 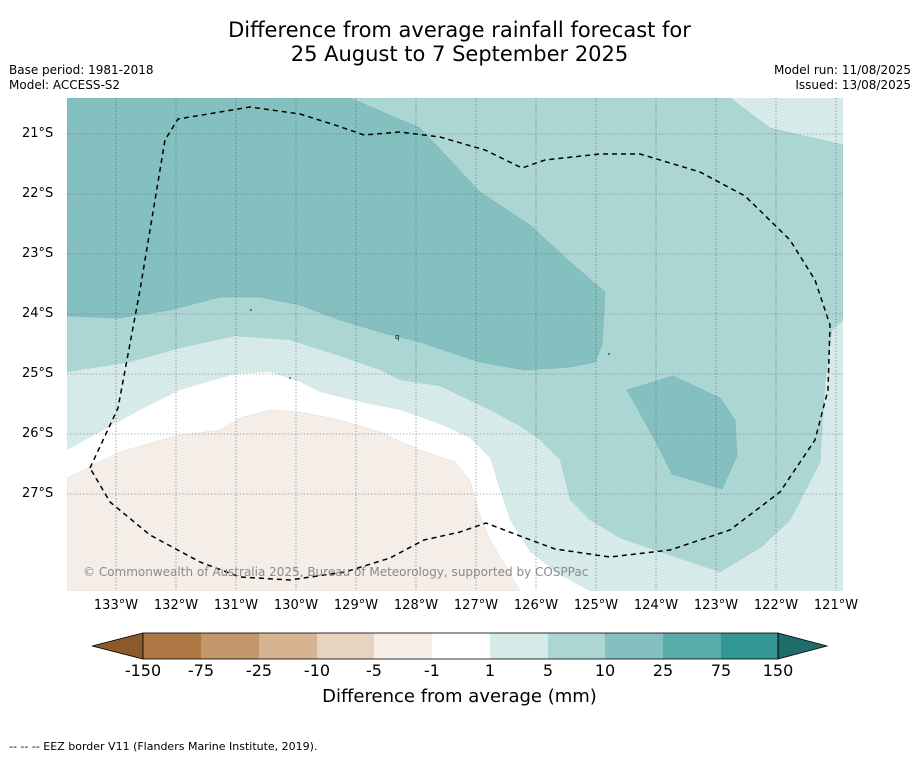 I want to click on lon-label-124: 124°W, so click(x=656, y=605).